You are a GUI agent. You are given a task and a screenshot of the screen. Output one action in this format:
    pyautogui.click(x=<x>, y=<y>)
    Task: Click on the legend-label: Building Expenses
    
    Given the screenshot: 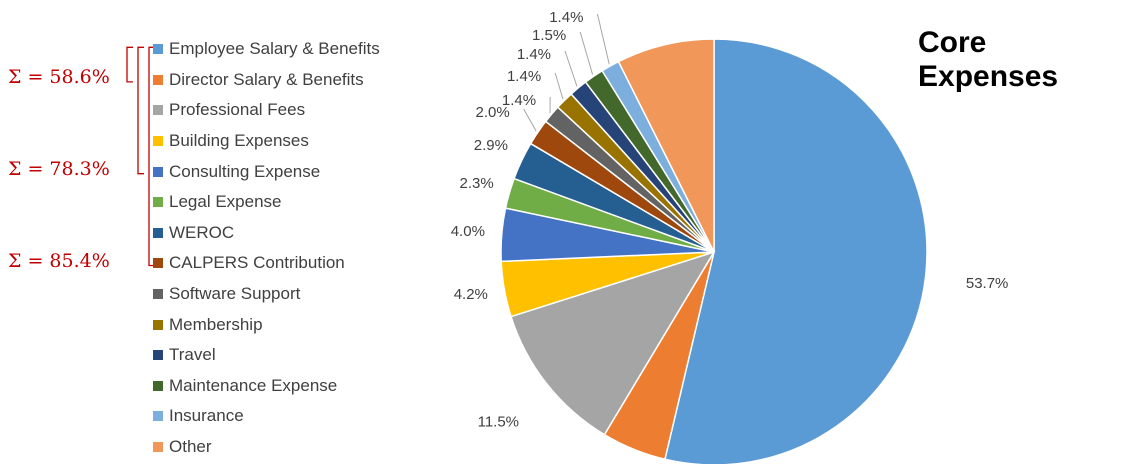 What is the action you would take?
    pyautogui.click(x=239, y=141)
    